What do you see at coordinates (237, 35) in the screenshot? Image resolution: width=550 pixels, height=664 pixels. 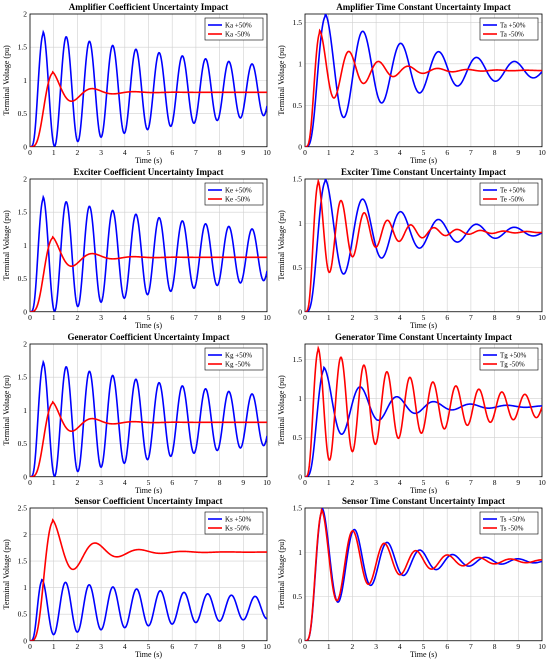 I see `legend-label: Ka -50%` at bounding box center [237, 35].